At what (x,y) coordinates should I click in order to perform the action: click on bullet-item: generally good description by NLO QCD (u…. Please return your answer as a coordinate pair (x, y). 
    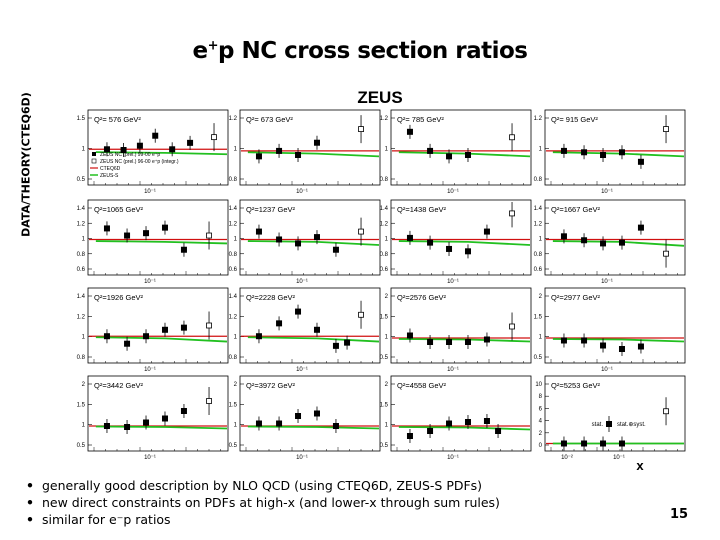
    Looking at the image, I should click on (263, 485).